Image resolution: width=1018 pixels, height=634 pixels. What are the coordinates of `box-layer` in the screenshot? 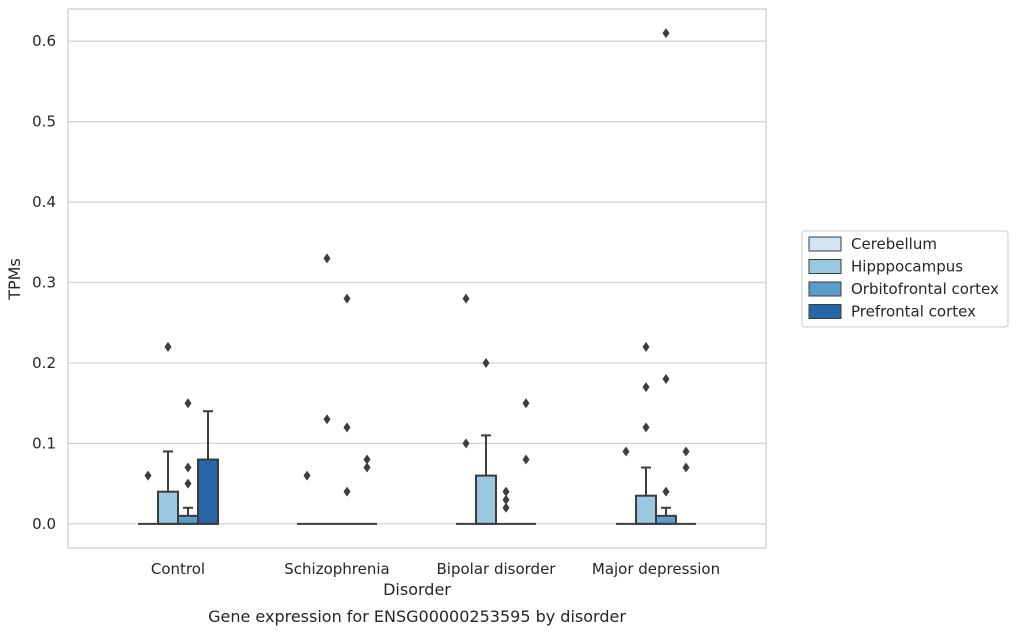 It's located at (417, 467).